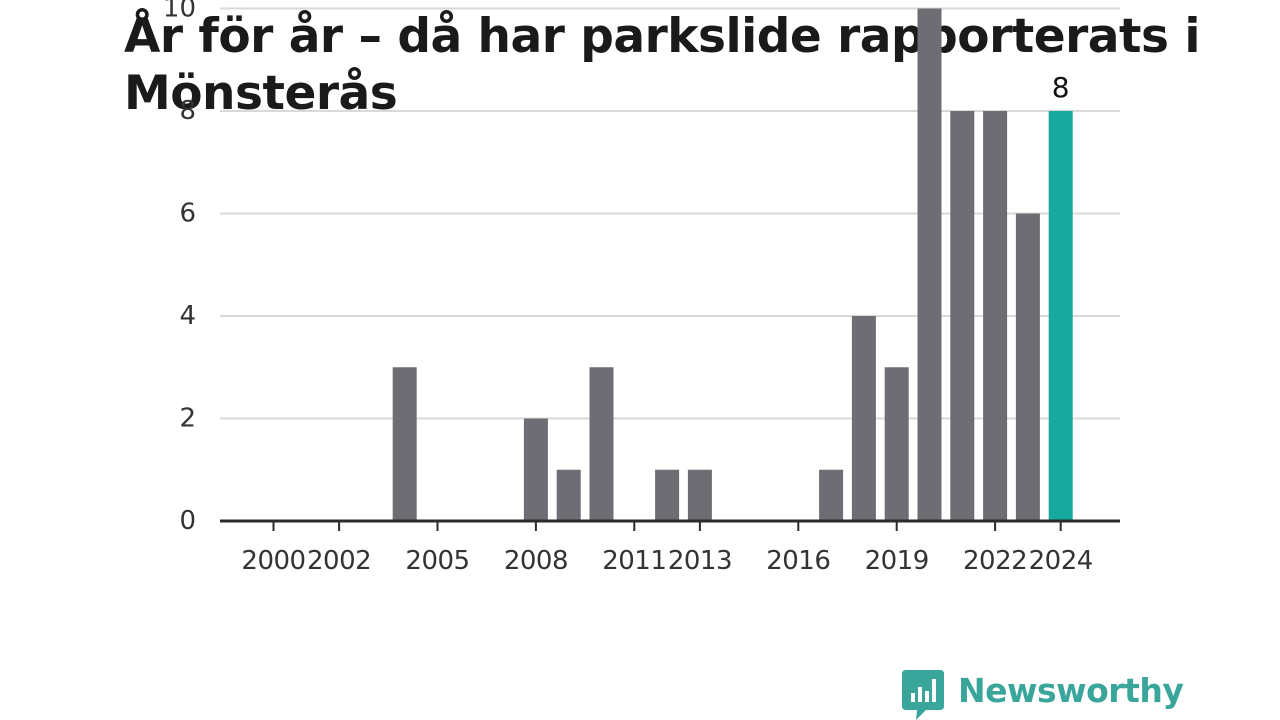  Describe the element at coordinates (187, 316) in the screenshot. I see `y-tick-label: 4` at that location.